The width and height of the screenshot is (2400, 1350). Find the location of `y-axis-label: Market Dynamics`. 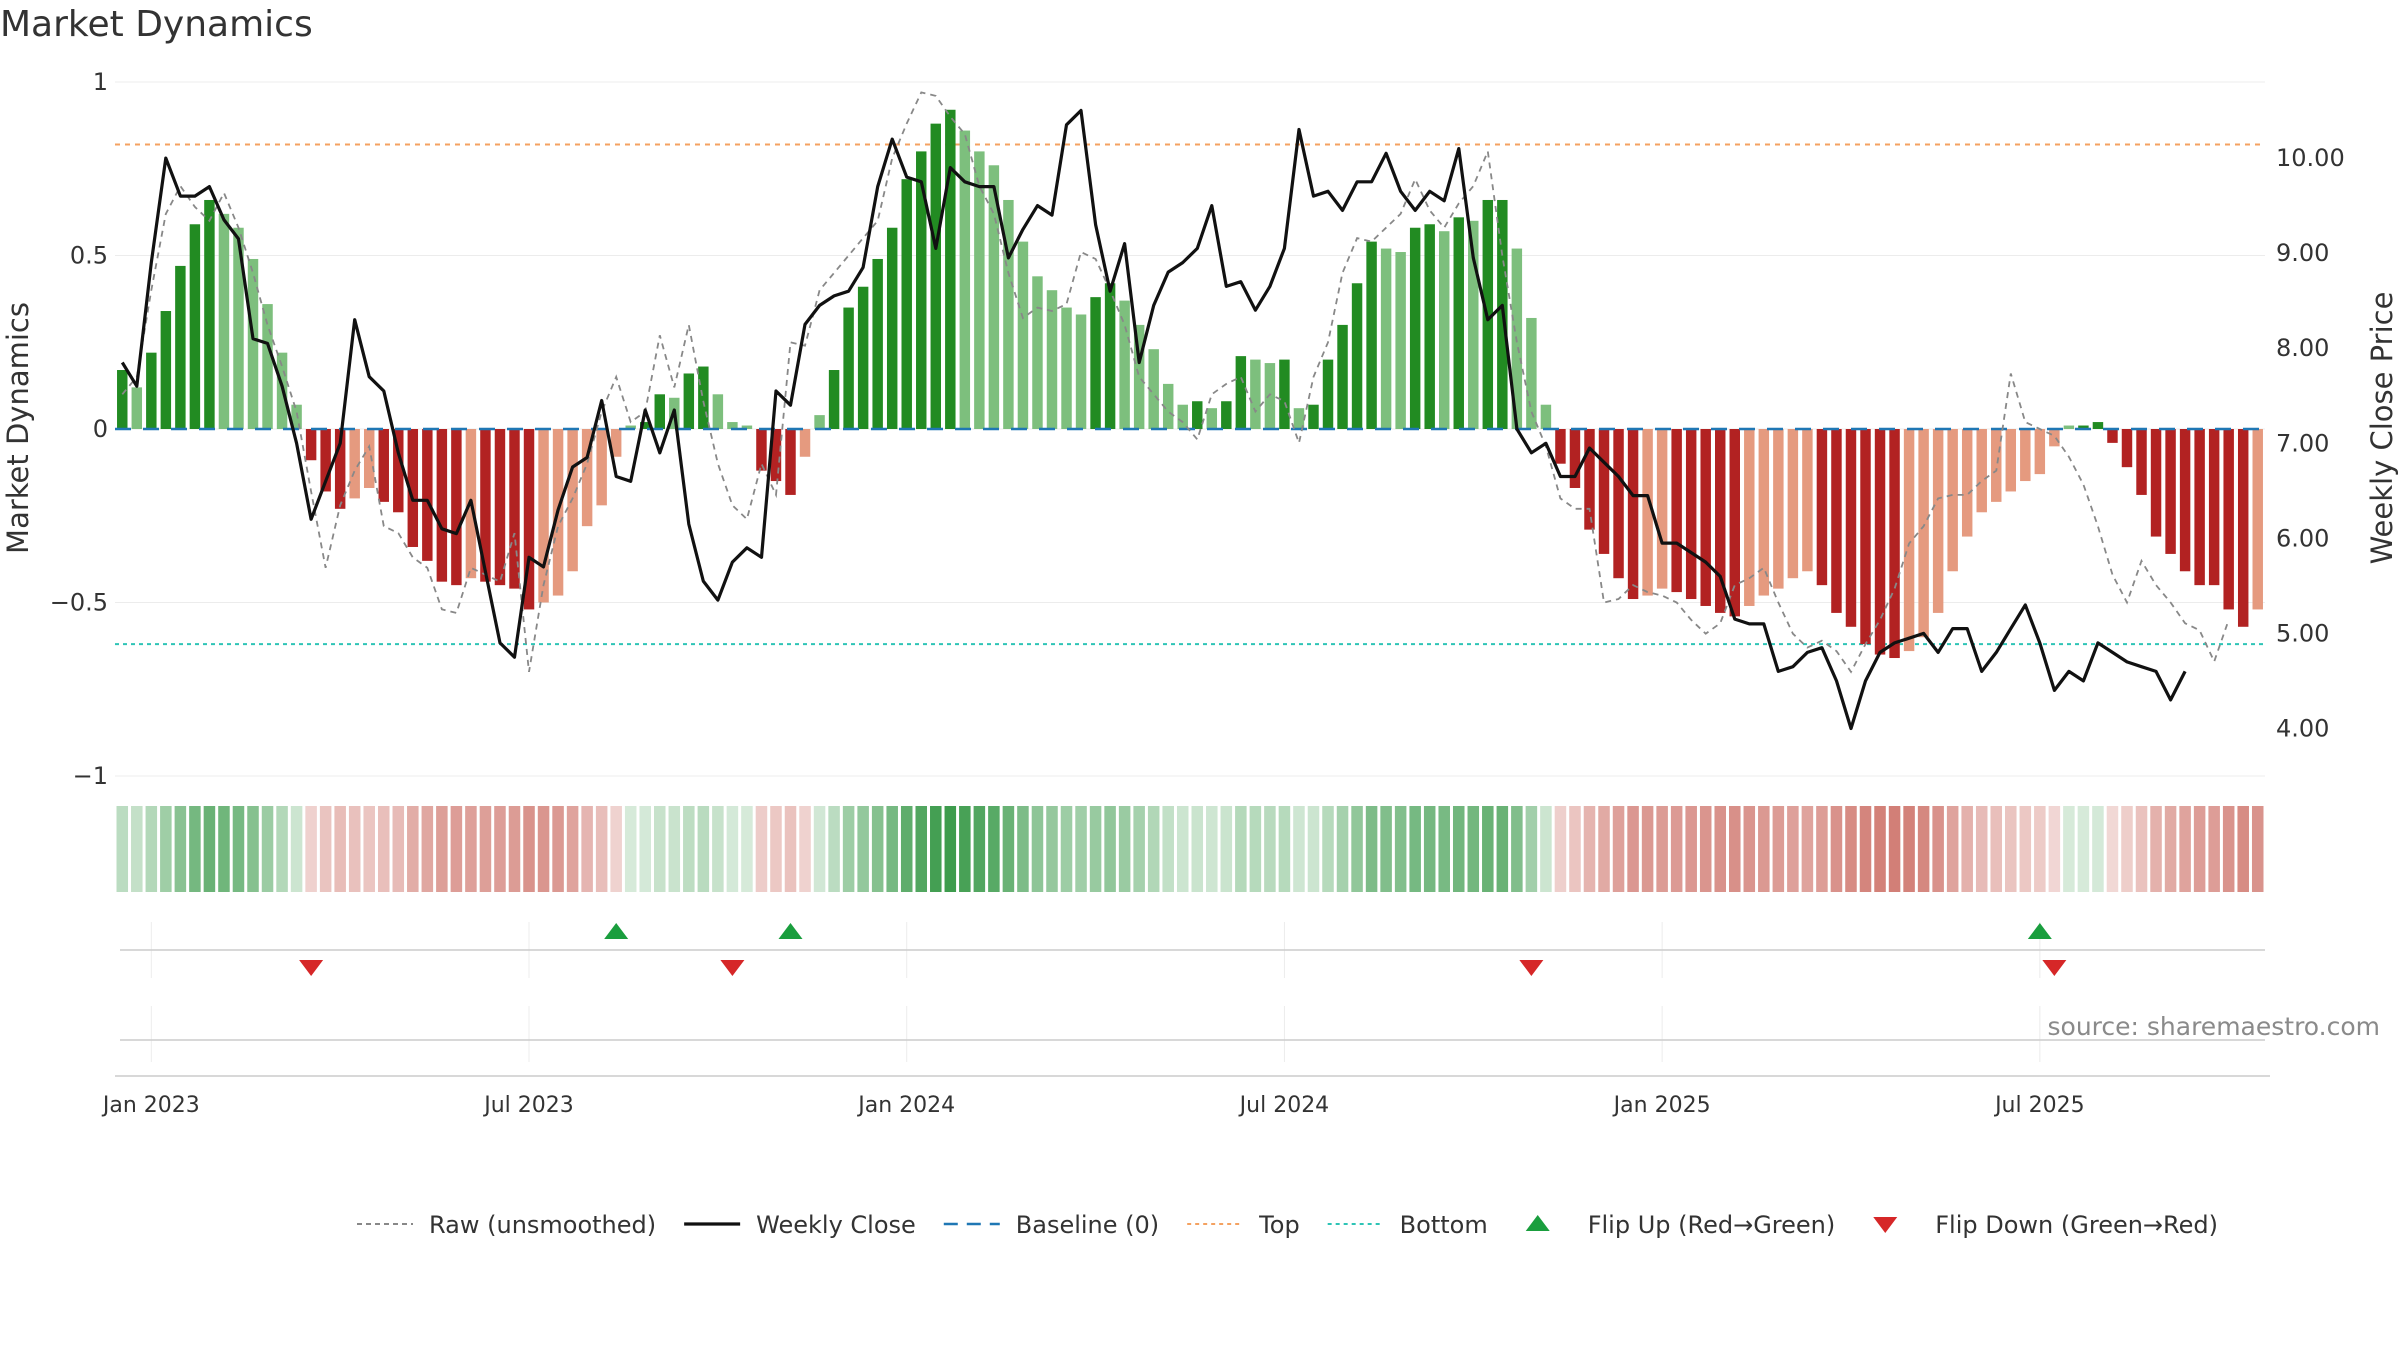

y-axis-label: Market Dynamics is located at coordinates (18, 428).